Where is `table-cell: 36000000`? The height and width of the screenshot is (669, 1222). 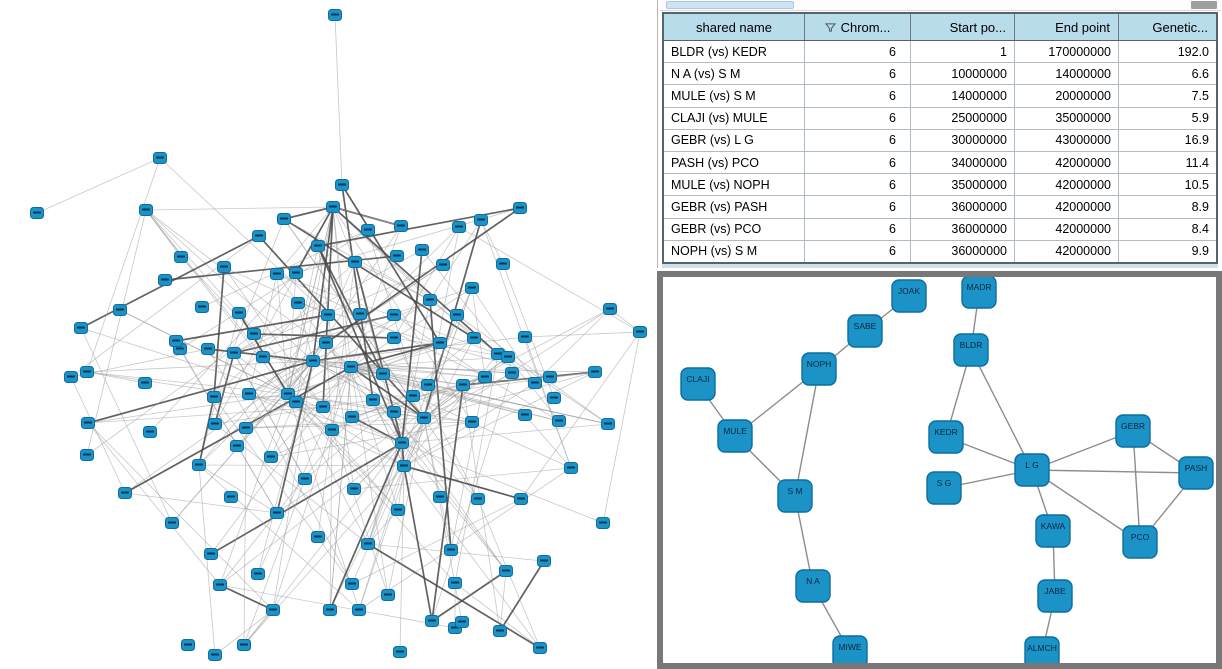
table-cell: 36000000 is located at coordinates (963, 207).